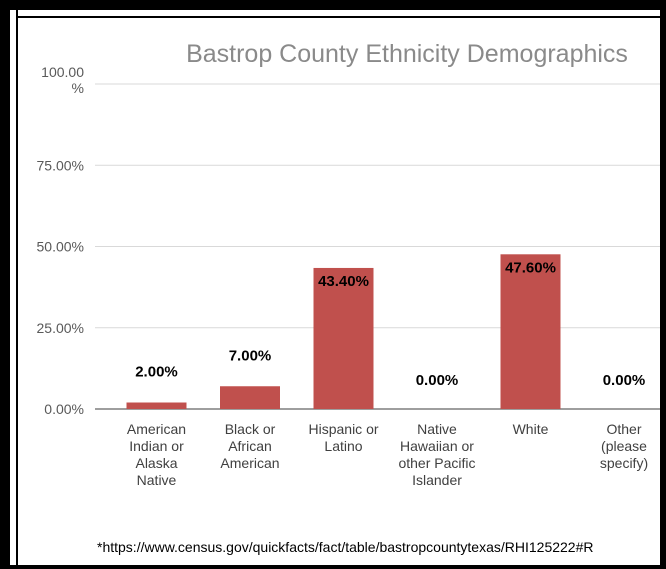  Describe the element at coordinates (60, 328) in the screenshot. I see `y-tick-label: 25.00%` at that location.